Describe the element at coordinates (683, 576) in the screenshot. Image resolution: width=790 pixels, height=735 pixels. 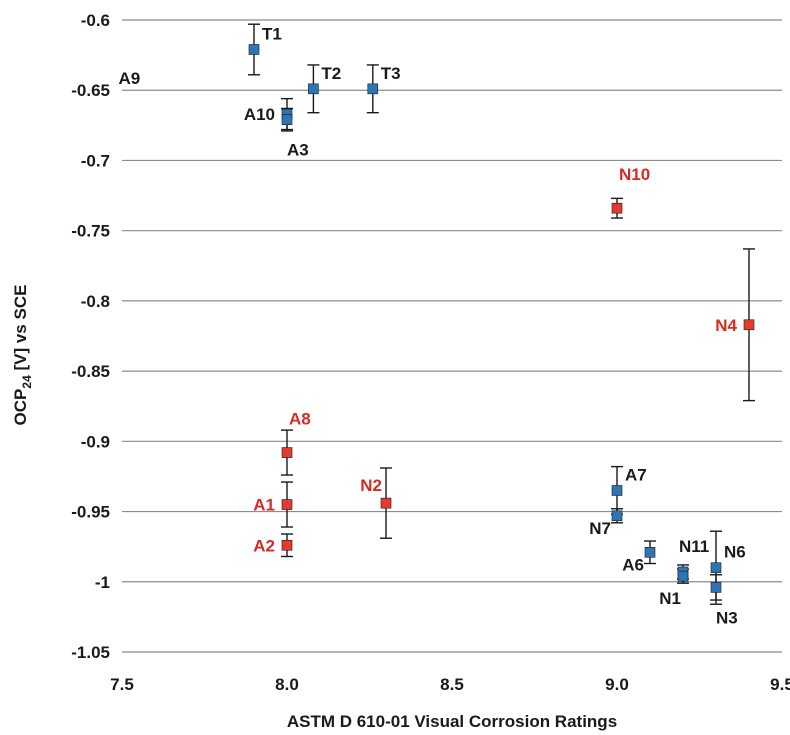
I see `data-point-n1` at that location.